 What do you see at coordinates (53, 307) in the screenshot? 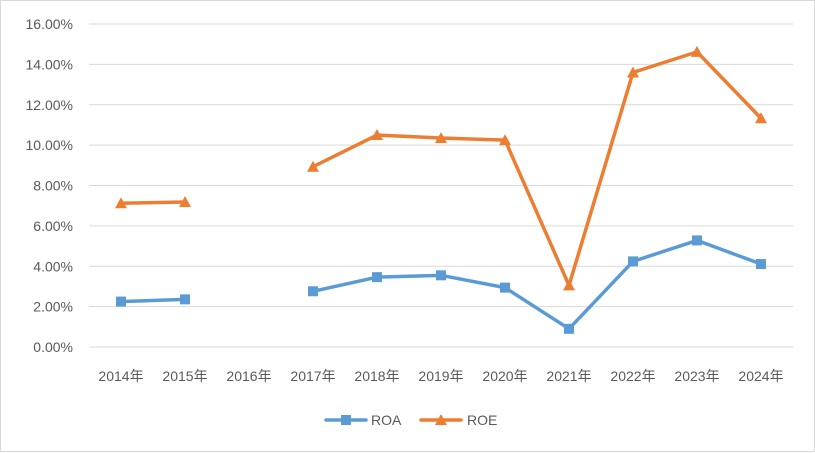
I see `y-tick-label: 2.00%` at bounding box center [53, 307].